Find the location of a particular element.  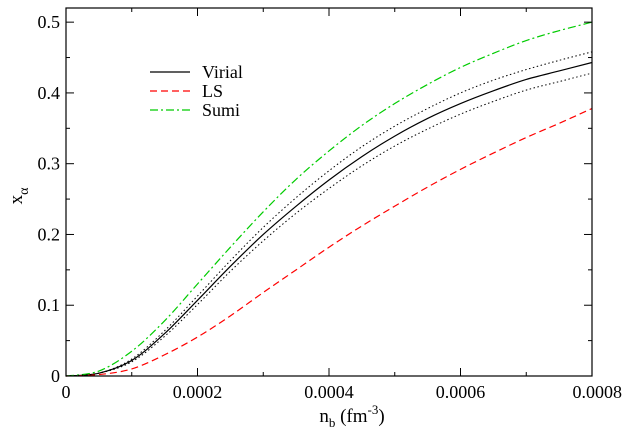

y-tick-label: 0.2 is located at coordinates (49, 234).